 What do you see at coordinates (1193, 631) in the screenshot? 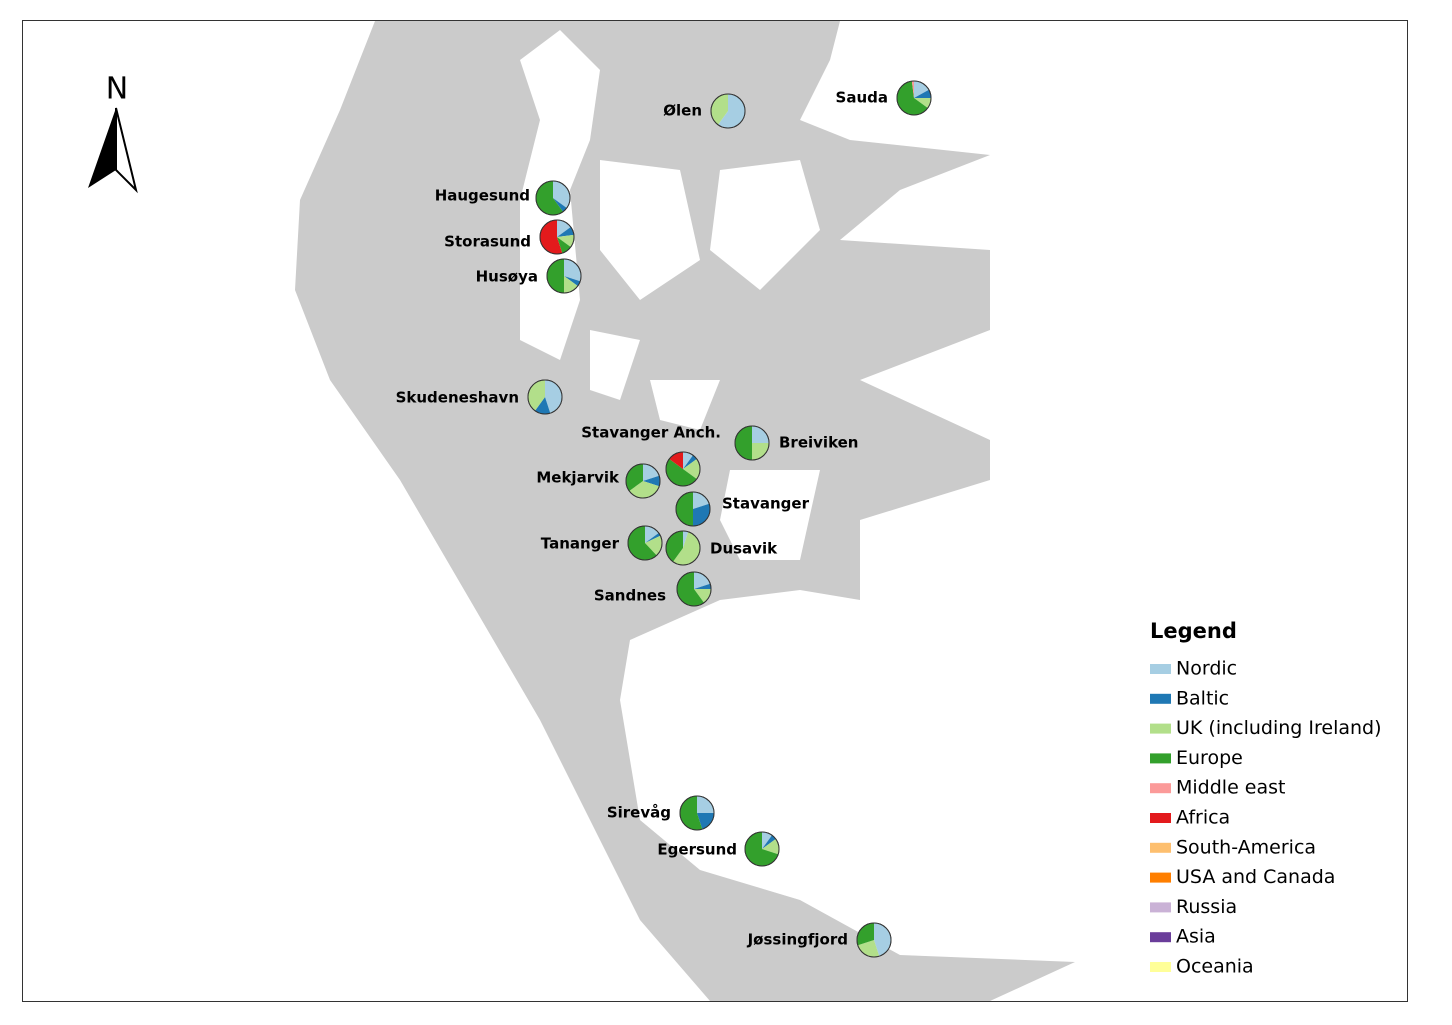
I see `legend-title: Legend` at bounding box center [1193, 631].